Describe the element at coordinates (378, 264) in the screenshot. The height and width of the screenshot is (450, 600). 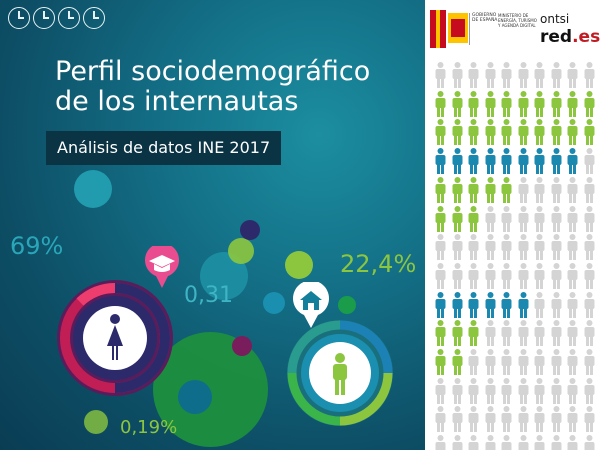
I see `stat-value: 22,4%` at that location.